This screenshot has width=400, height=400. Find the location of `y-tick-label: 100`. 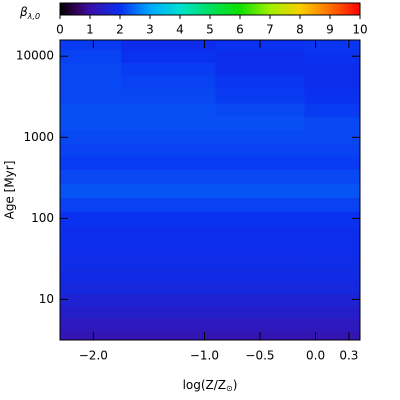

y-tick-label: 100 is located at coordinates (42, 218).